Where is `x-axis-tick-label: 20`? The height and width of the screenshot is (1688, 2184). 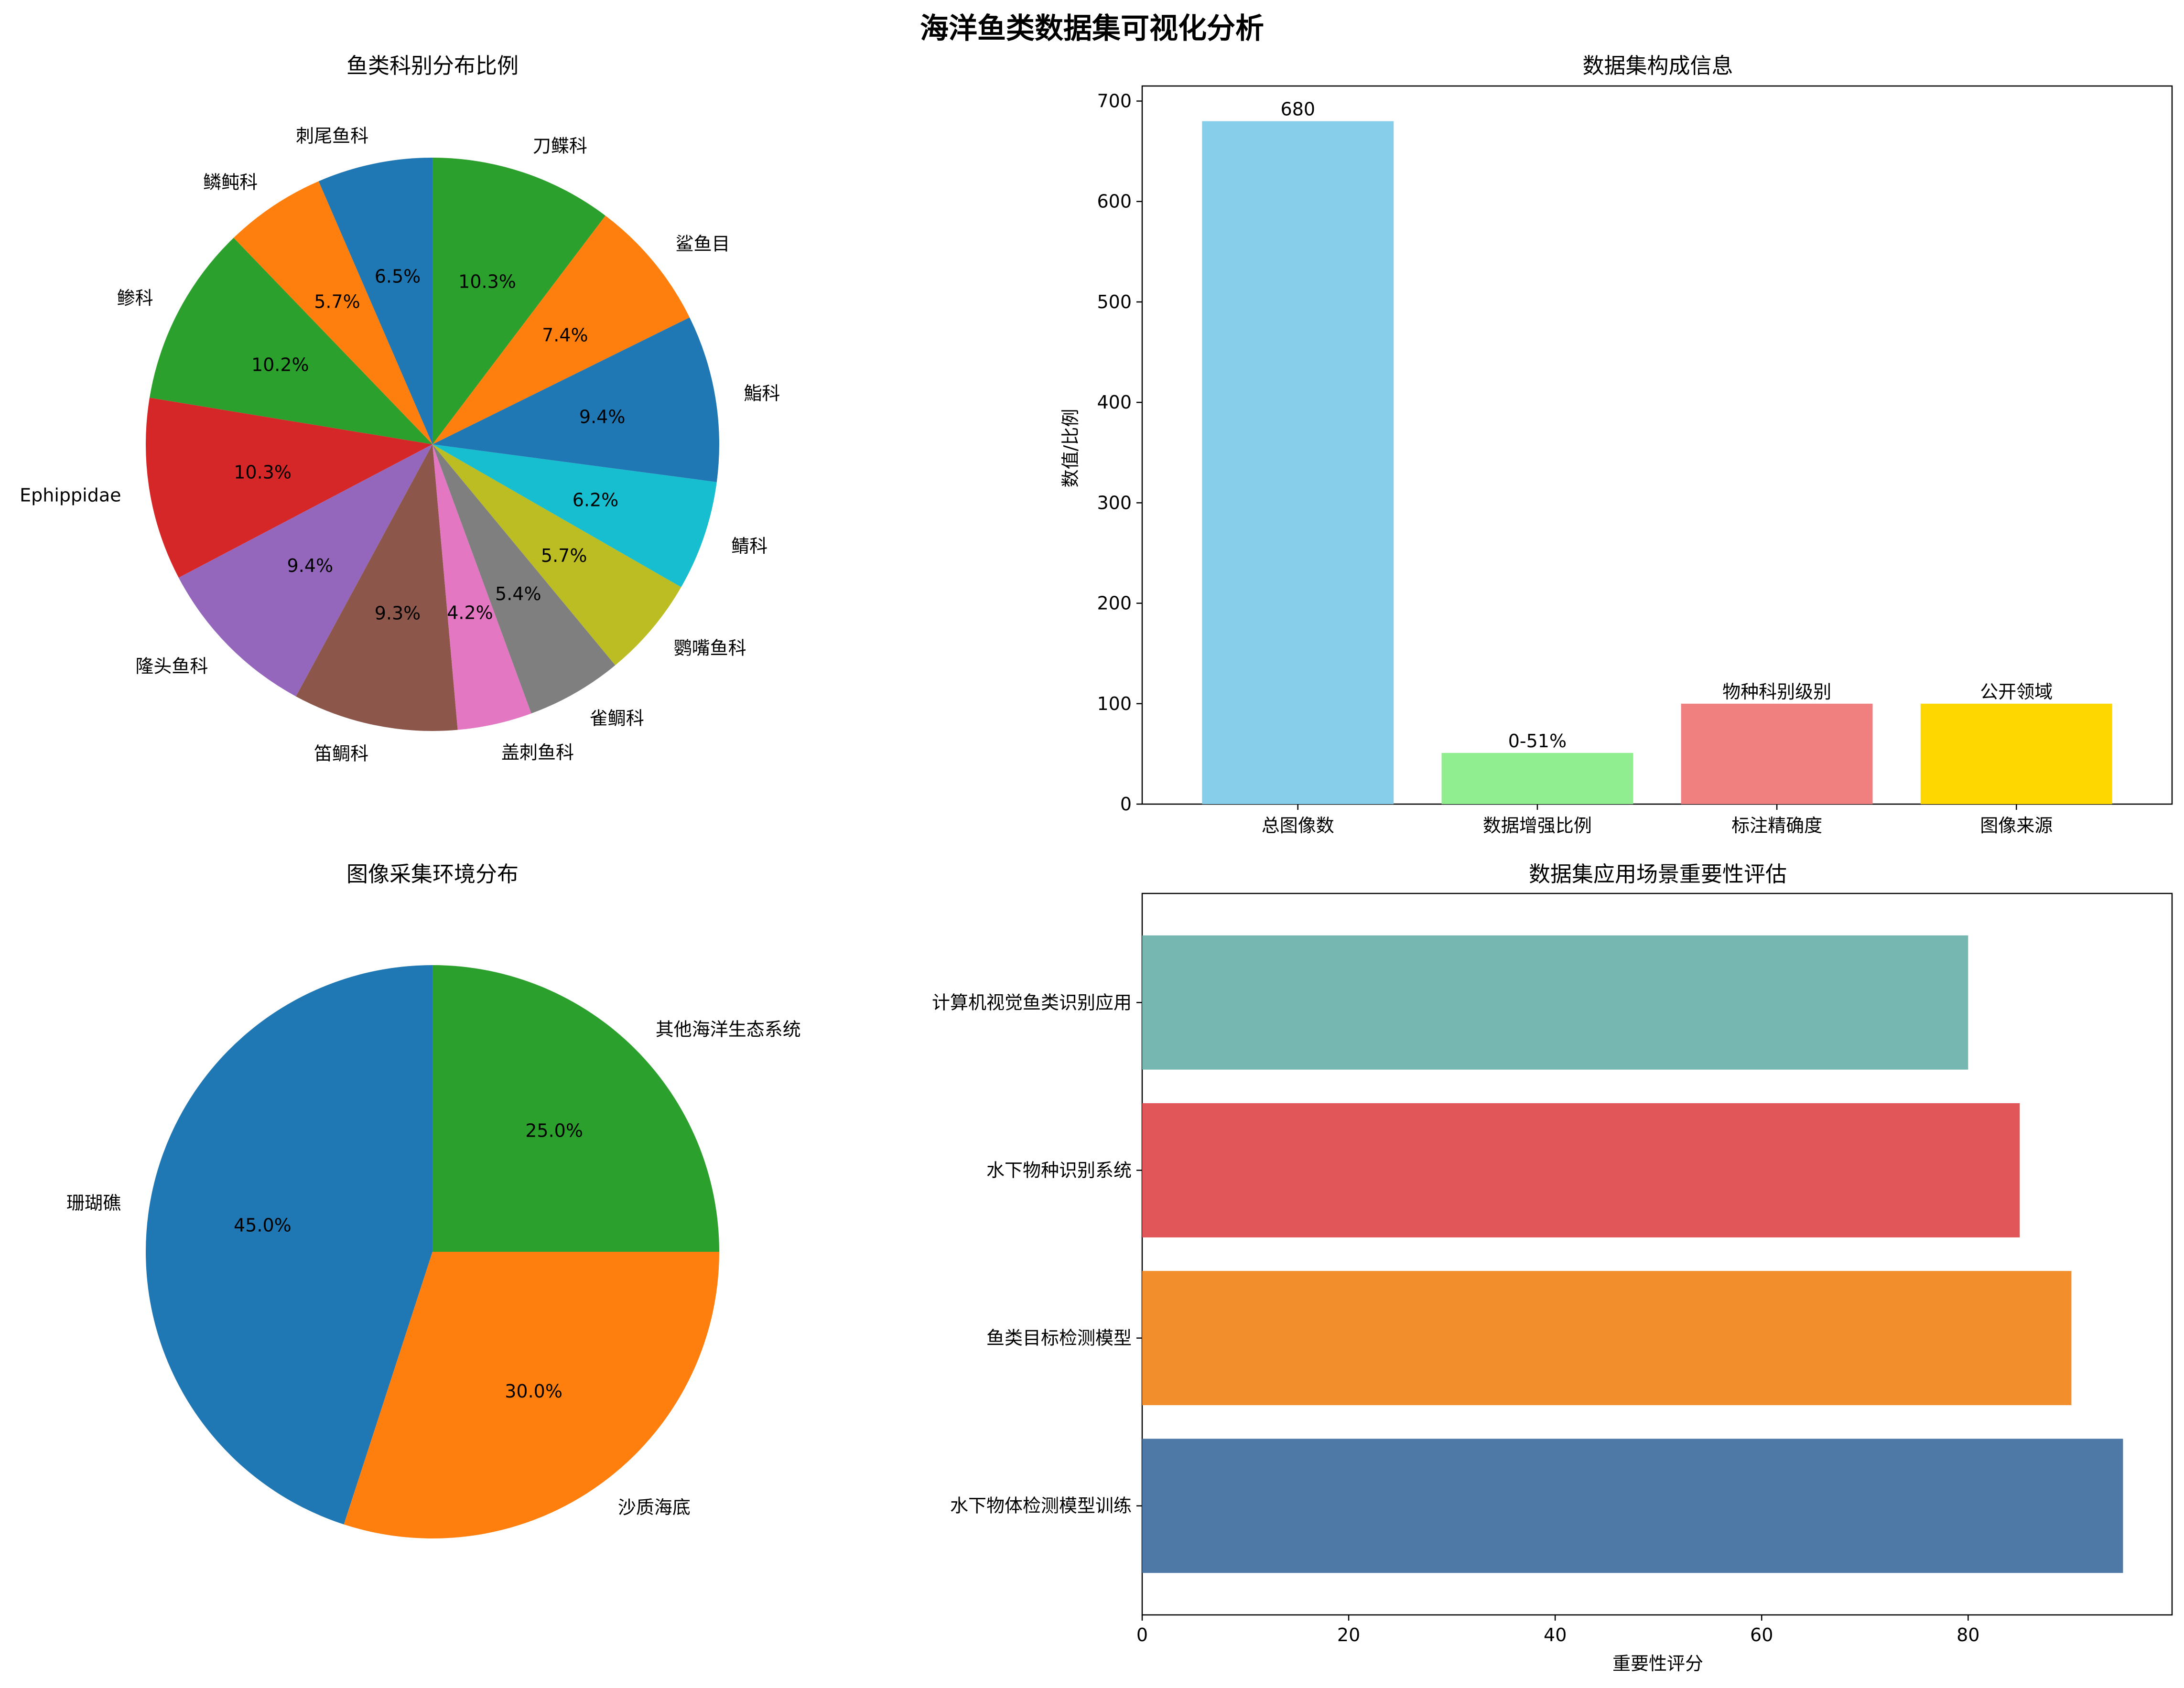
x-axis-tick-label: 20 is located at coordinates (1349, 1634).